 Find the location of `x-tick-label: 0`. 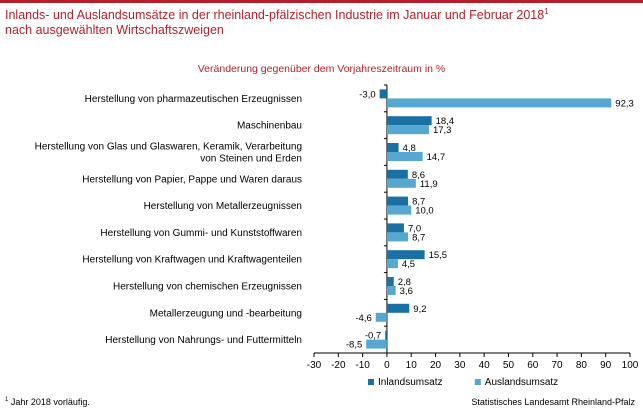

x-tick-label: 0 is located at coordinates (387, 365).